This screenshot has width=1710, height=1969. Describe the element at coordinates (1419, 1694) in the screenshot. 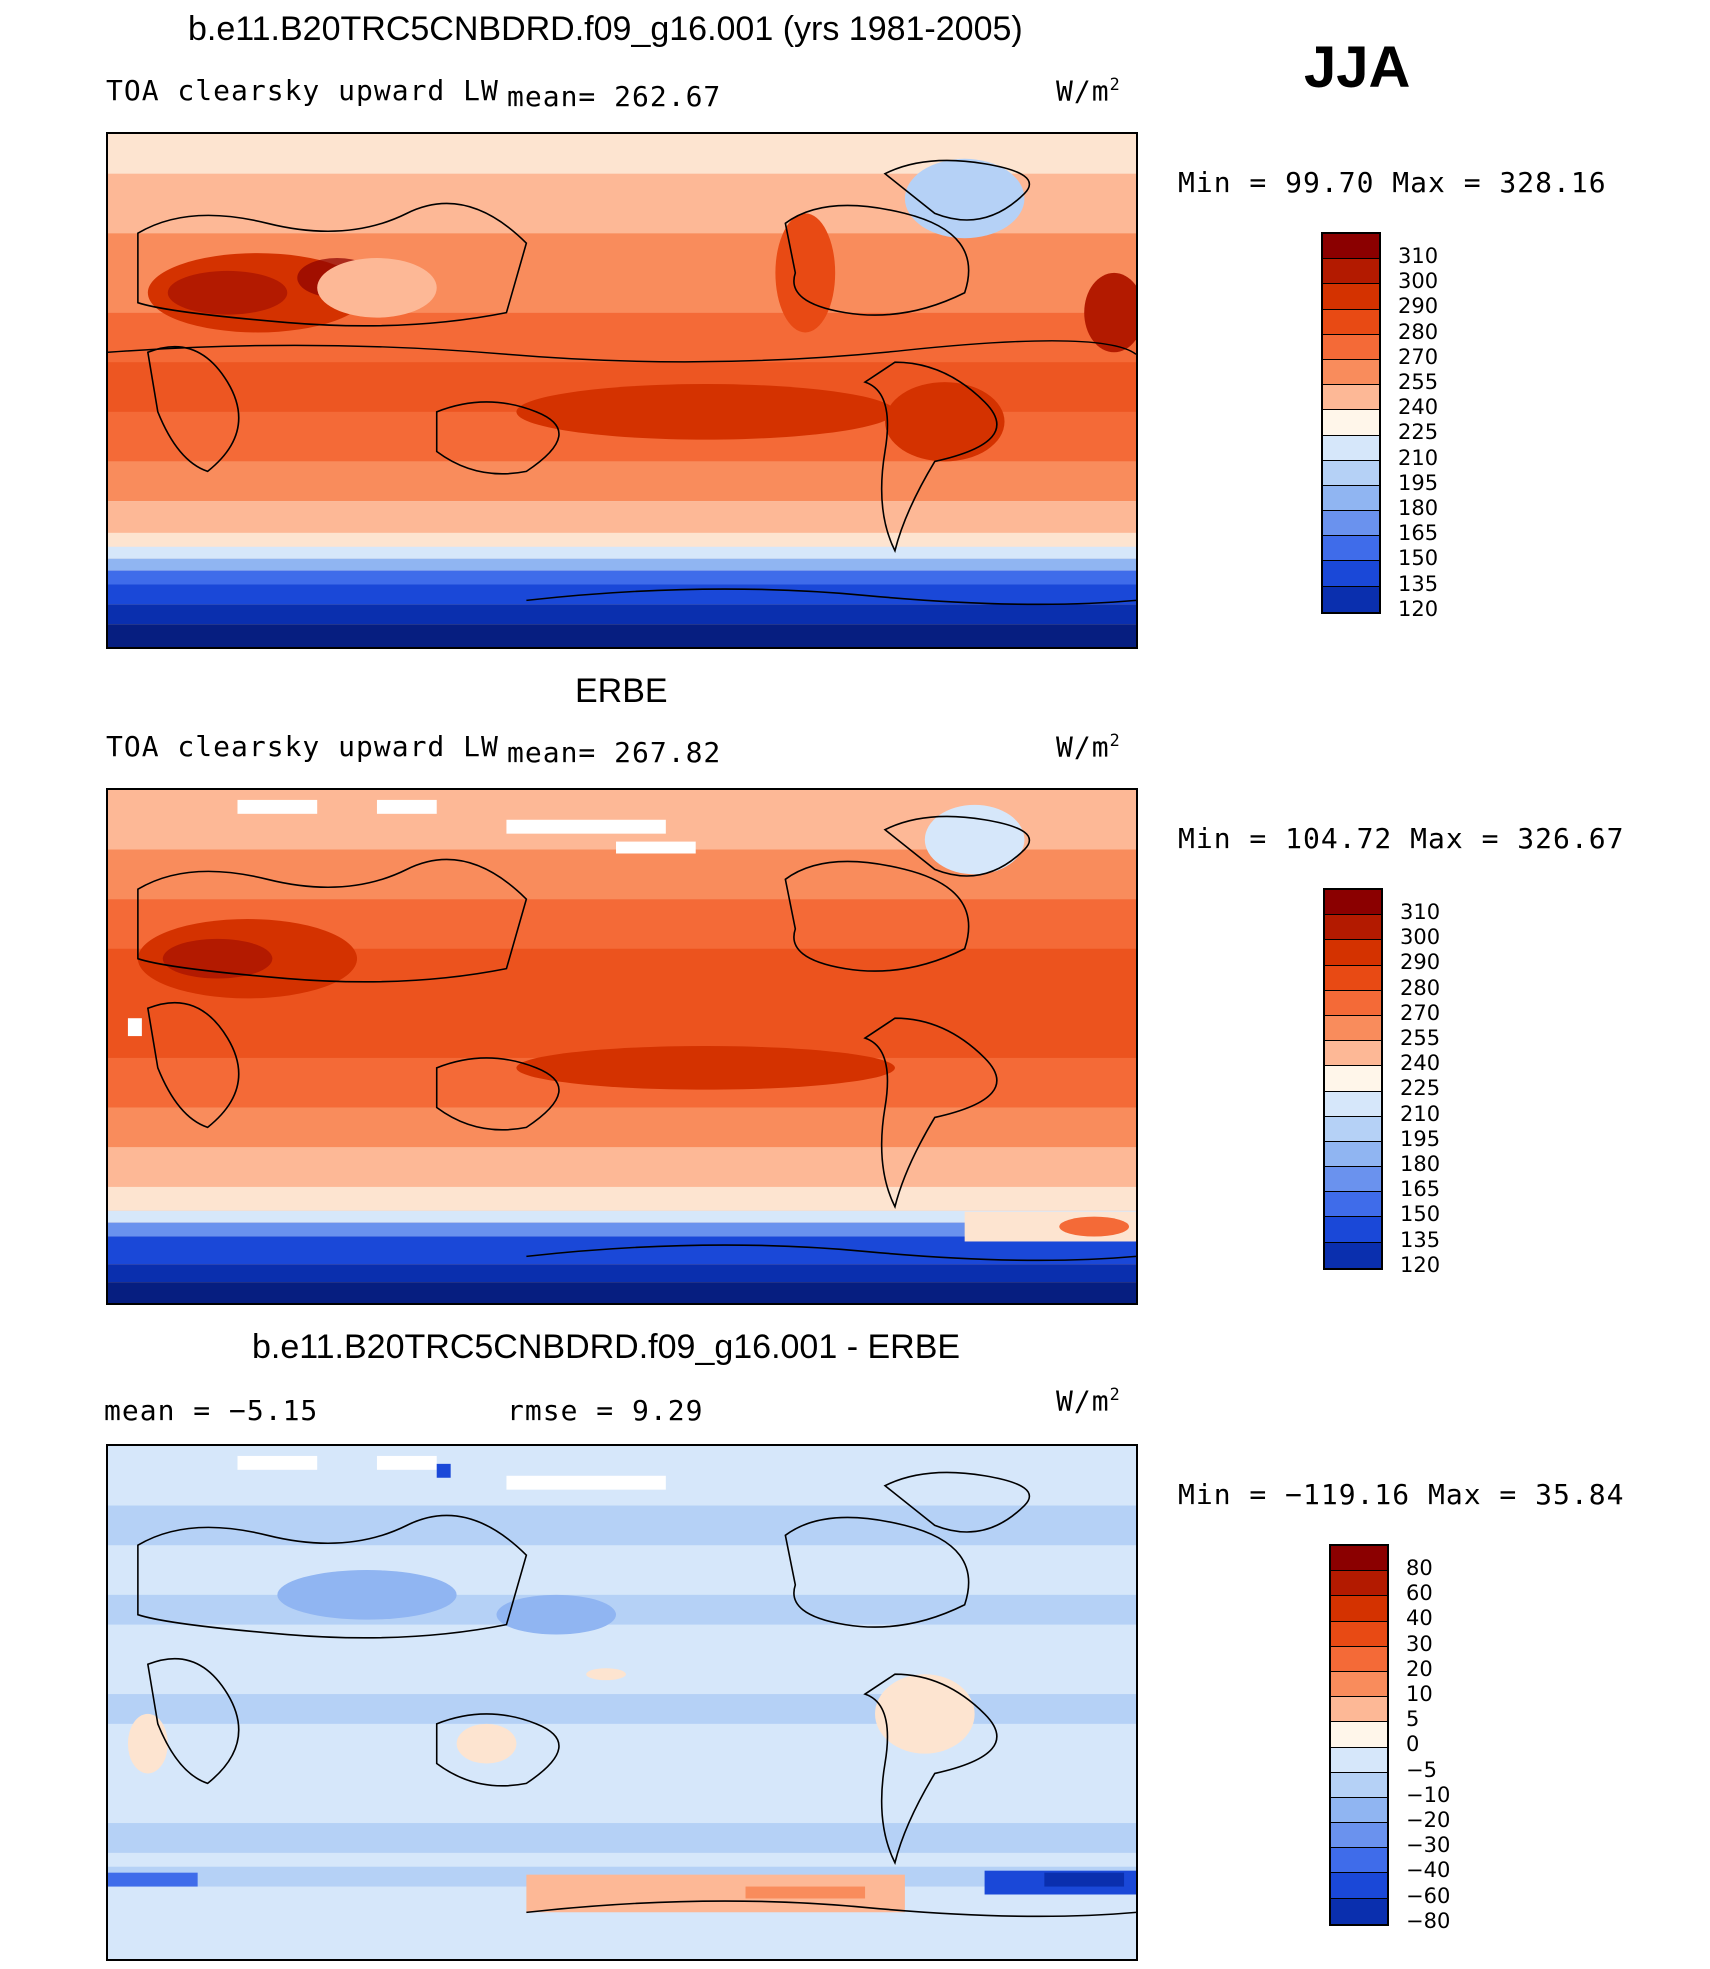

I see `colorbar-label: 10` at that location.